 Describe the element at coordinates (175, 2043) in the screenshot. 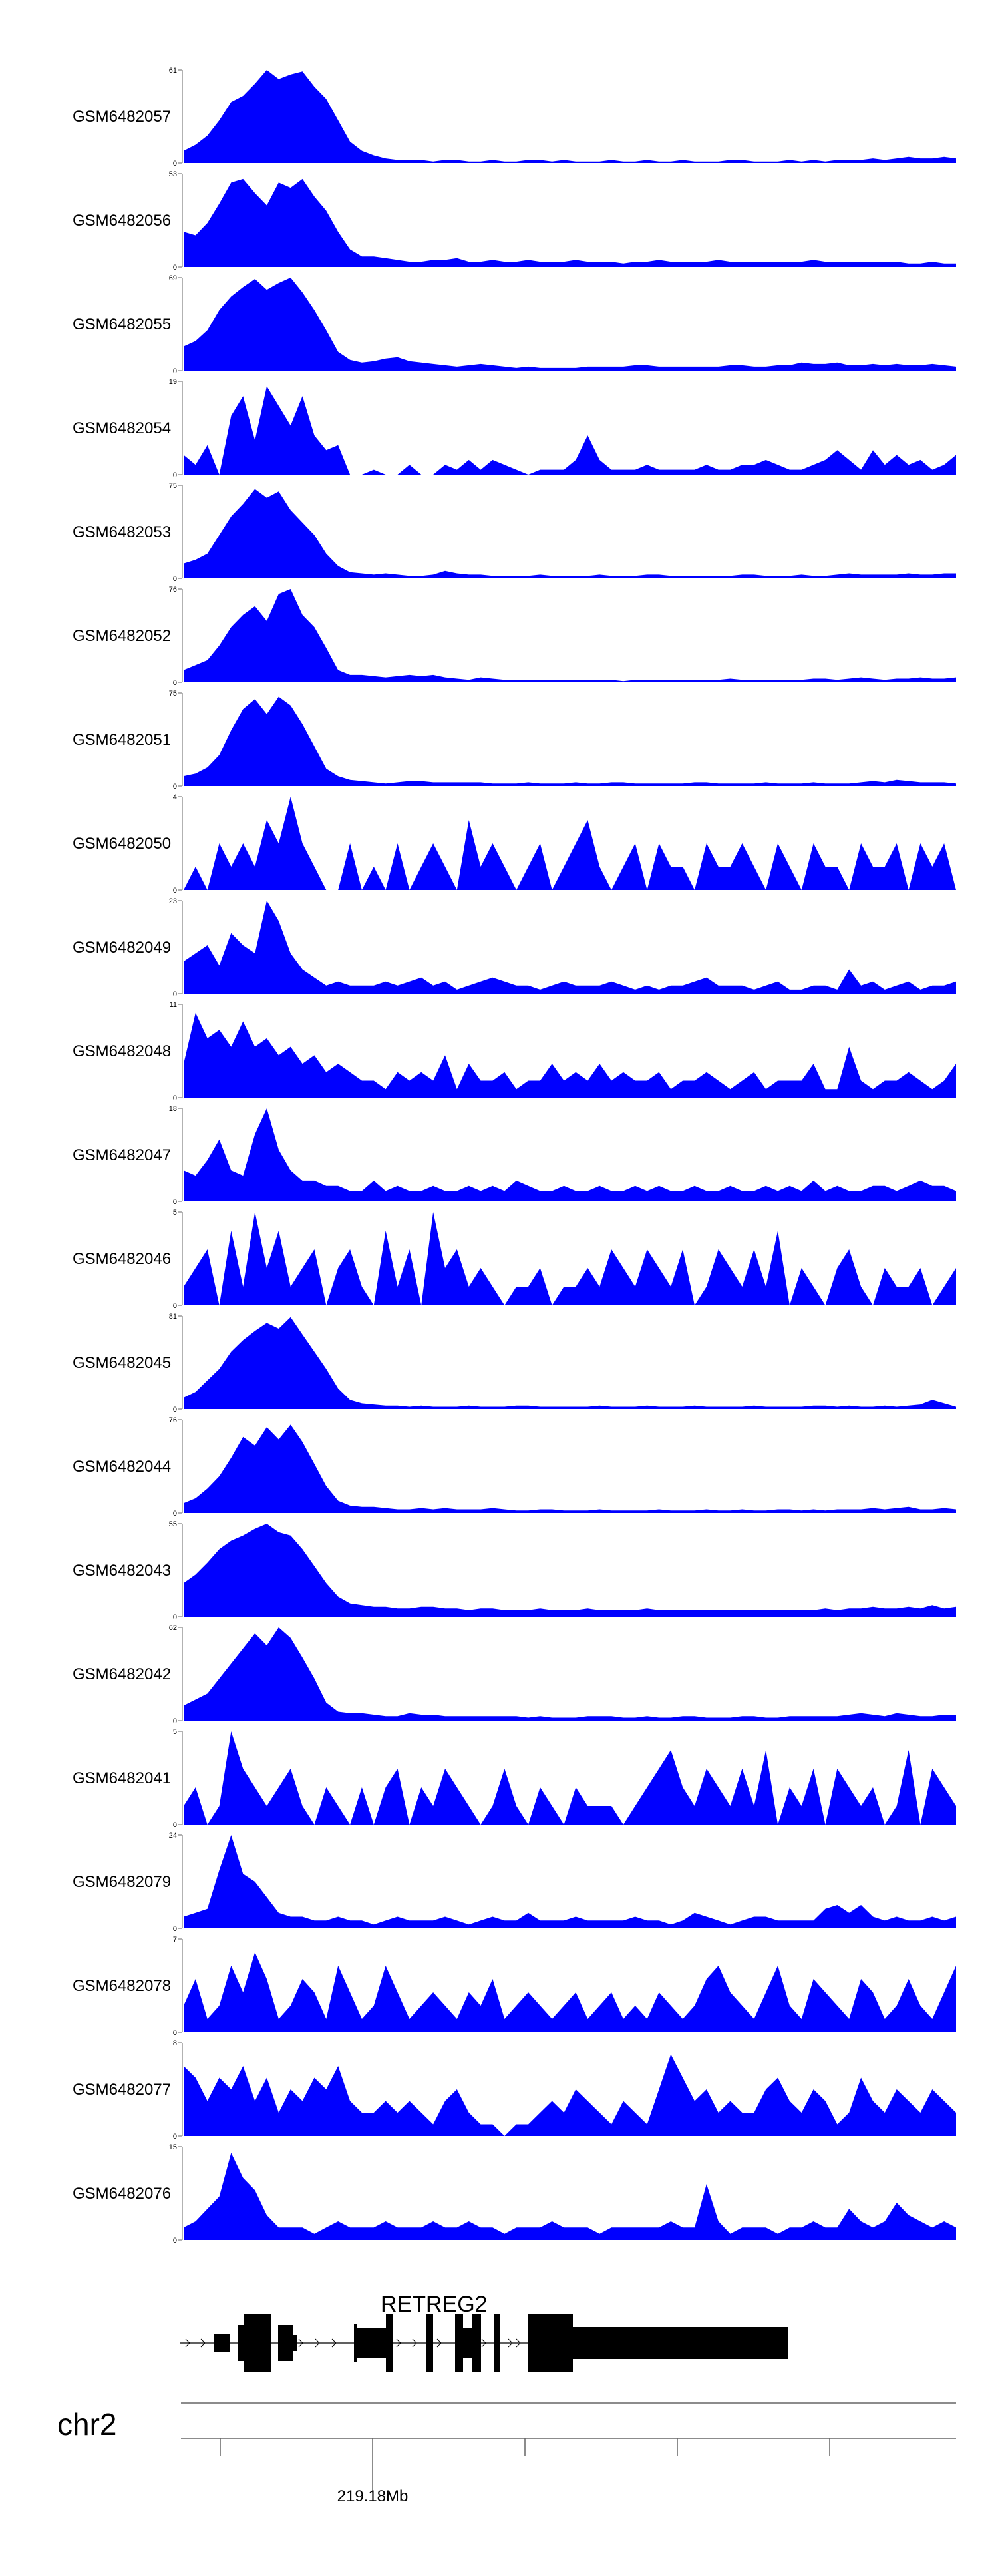

I see `y-max-label: 8` at that location.